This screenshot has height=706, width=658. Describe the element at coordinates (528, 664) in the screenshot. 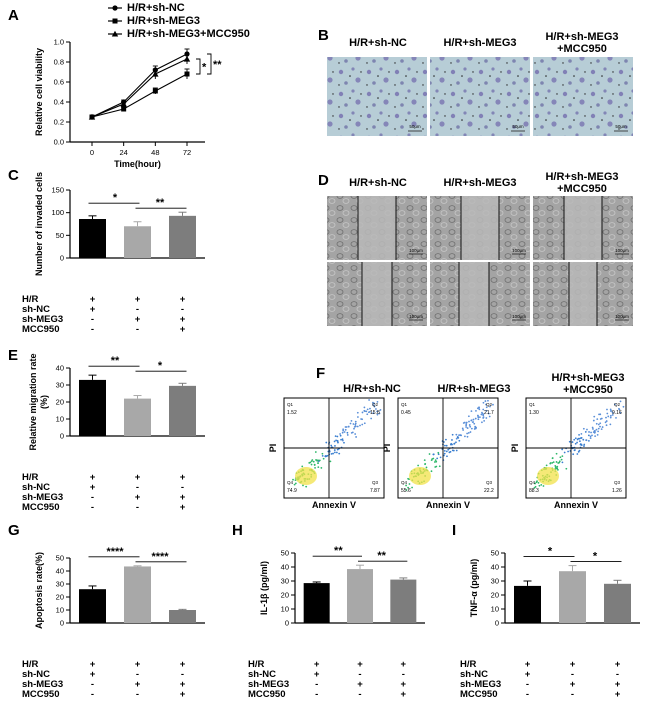

I see `pi-table-mark: +` at that location.